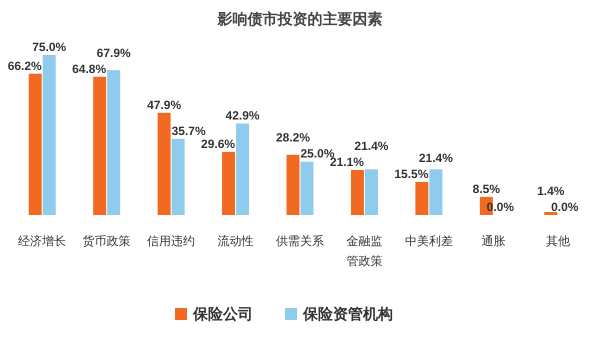 The image size is (600, 338). Describe the element at coordinates (114, 53) in the screenshot. I see `data-label: 67.9%` at that location.